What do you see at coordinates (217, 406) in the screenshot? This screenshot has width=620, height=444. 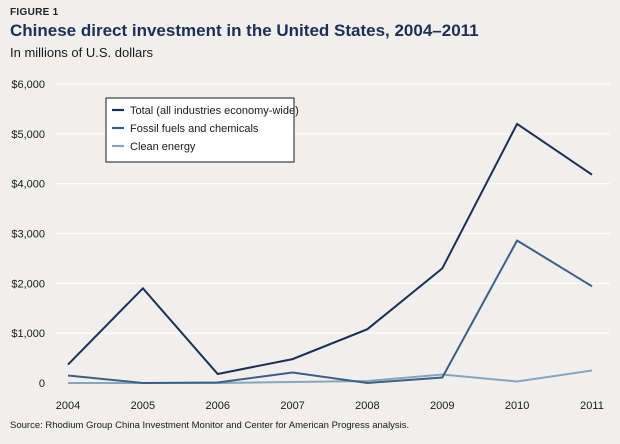 I see `x-tick-label: 2006` at bounding box center [217, 406].